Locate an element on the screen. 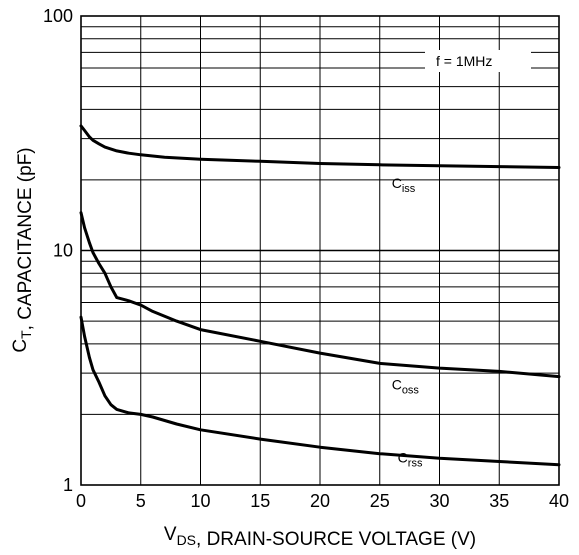 This screenshot has width=579, height=555. x-tick-label: 30 is located at coordinates (439, 501).